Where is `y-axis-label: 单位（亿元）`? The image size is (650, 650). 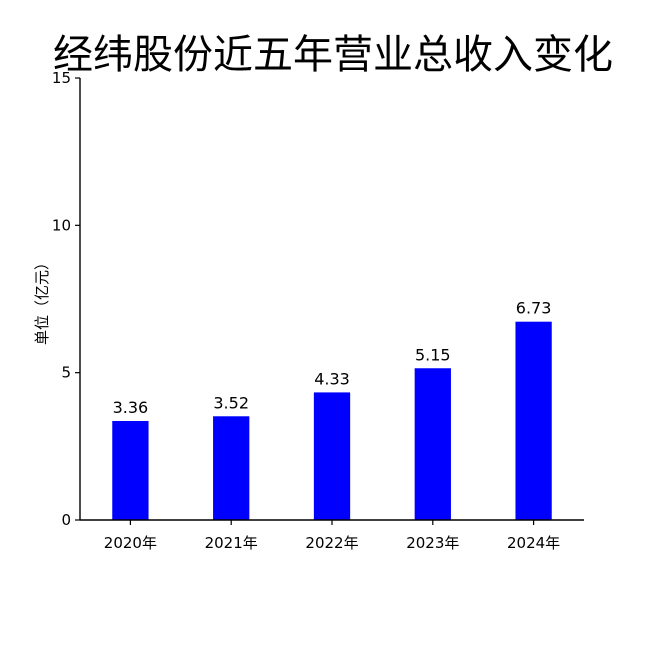
y-axis-label: 单位（亿元） is located at coordinates (42, 300).